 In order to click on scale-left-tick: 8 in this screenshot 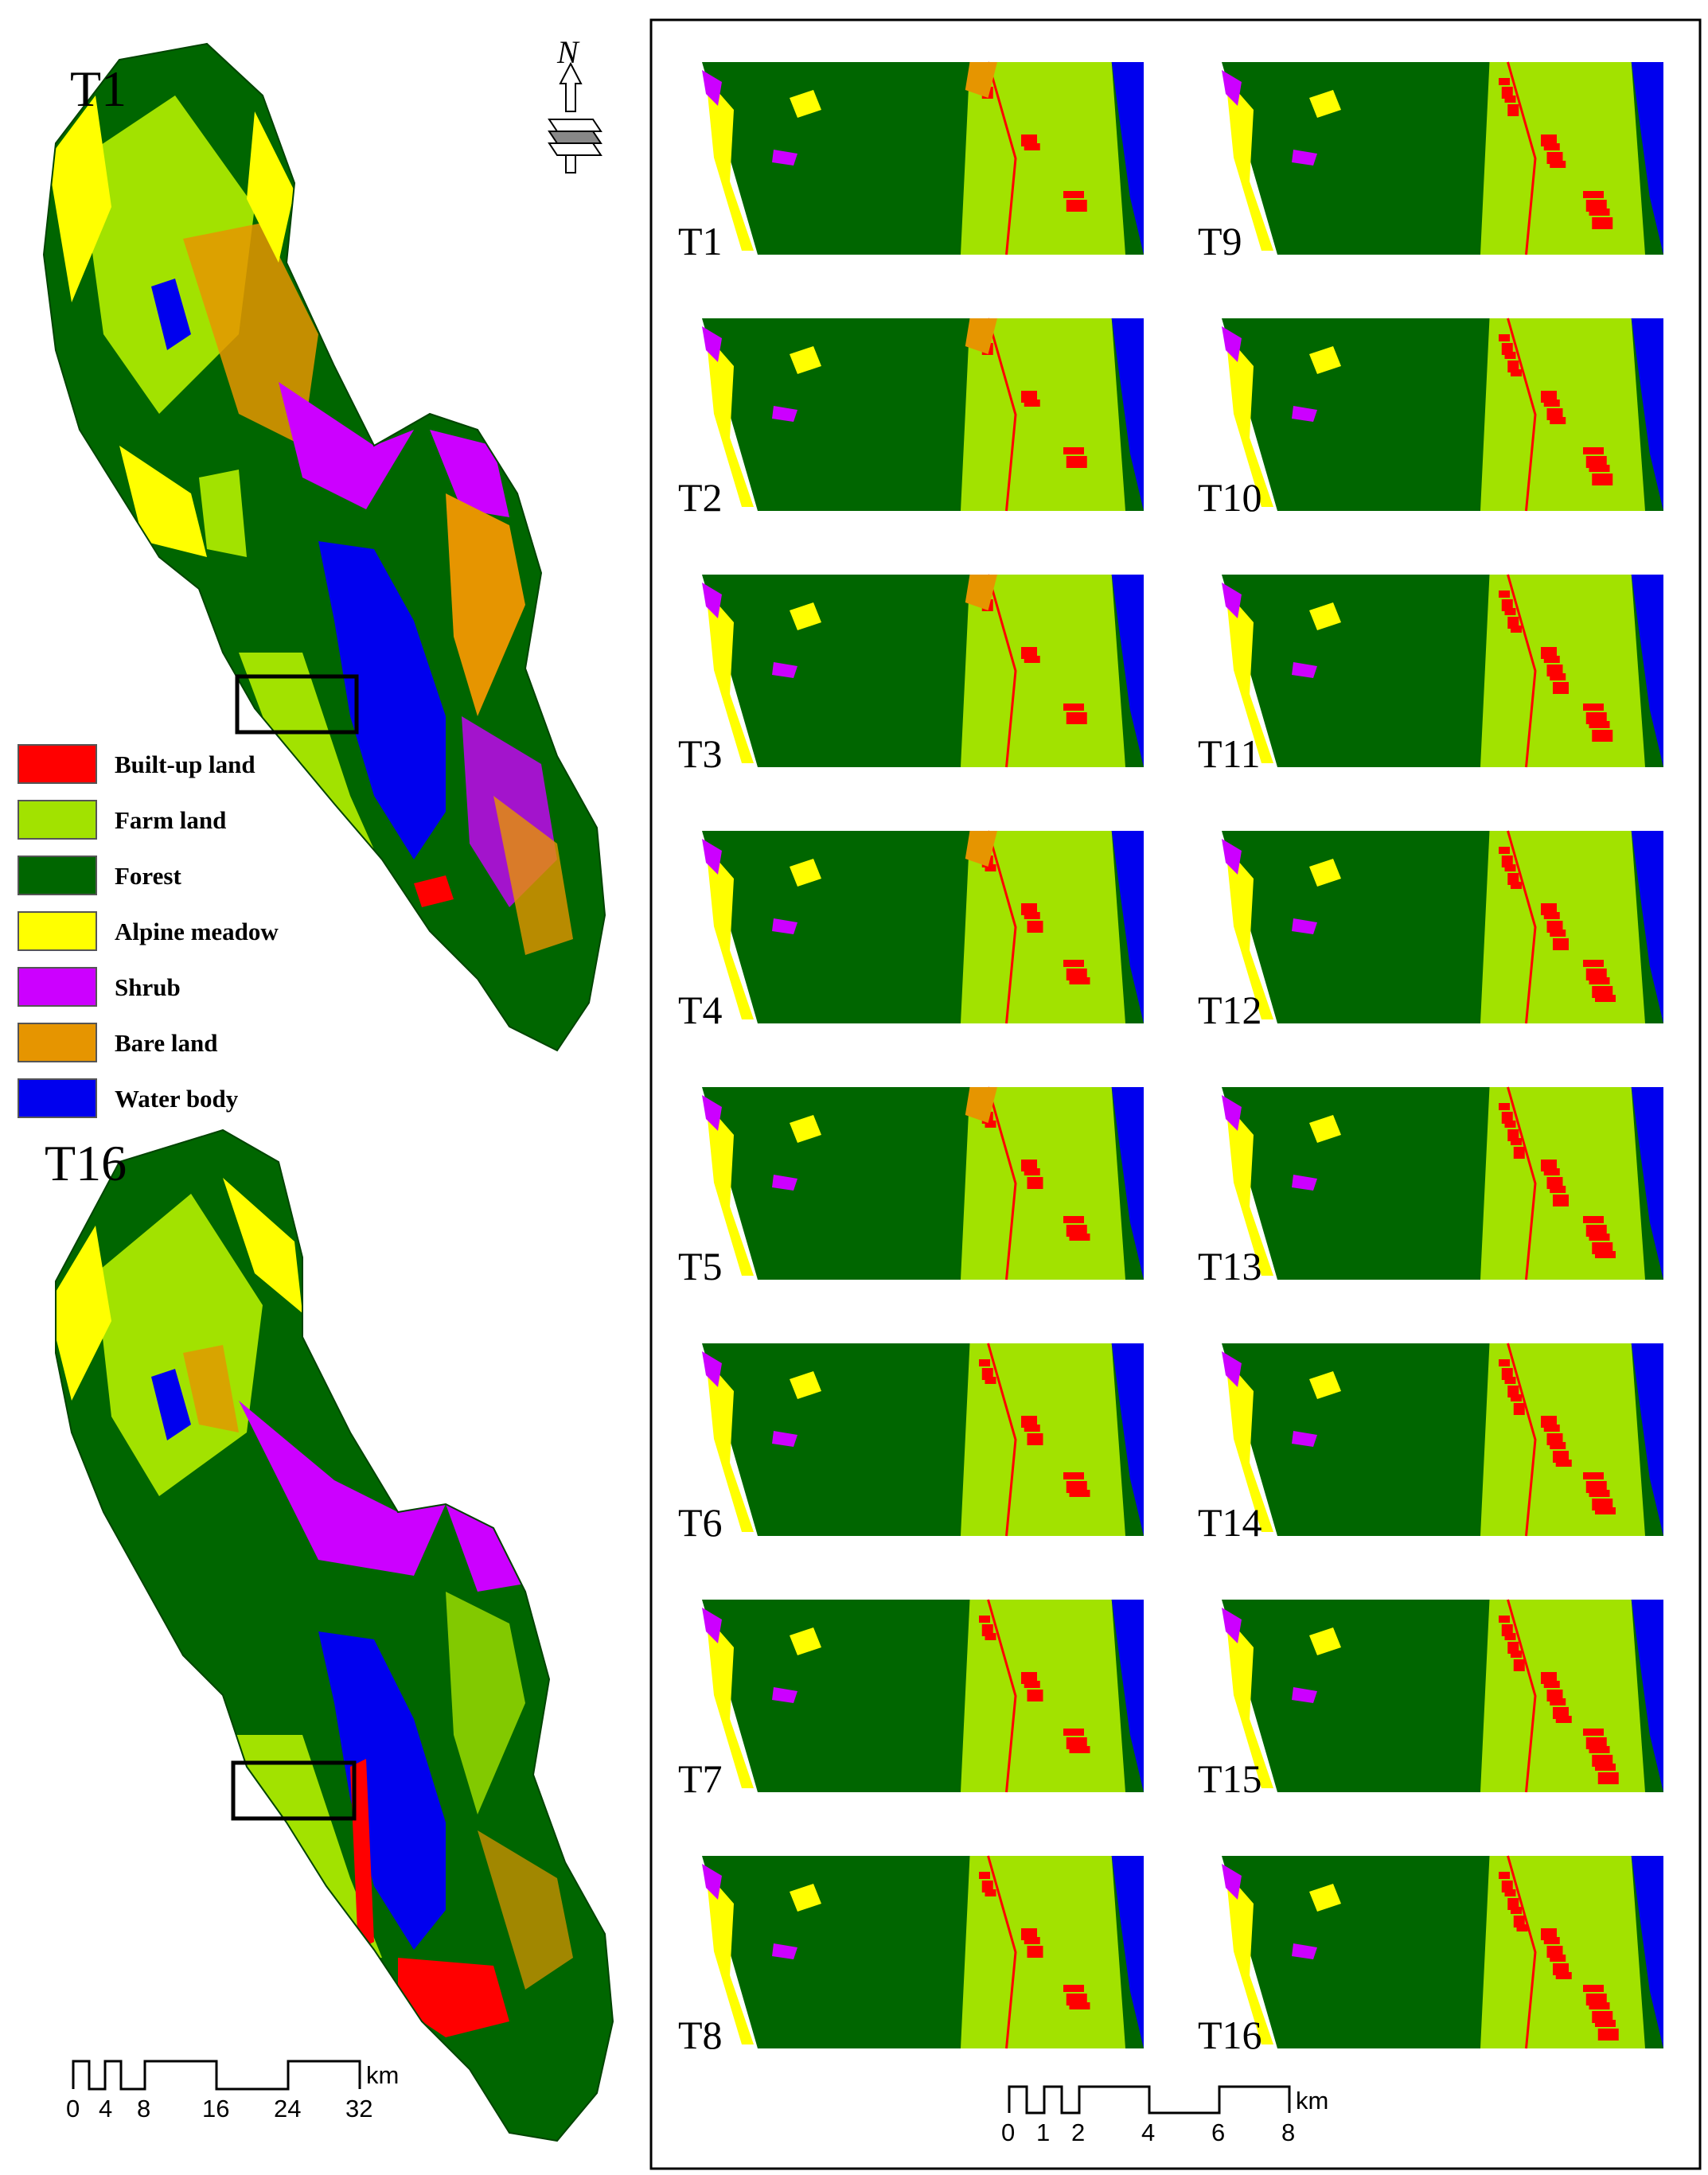, I will do `click(144, 2108)`.